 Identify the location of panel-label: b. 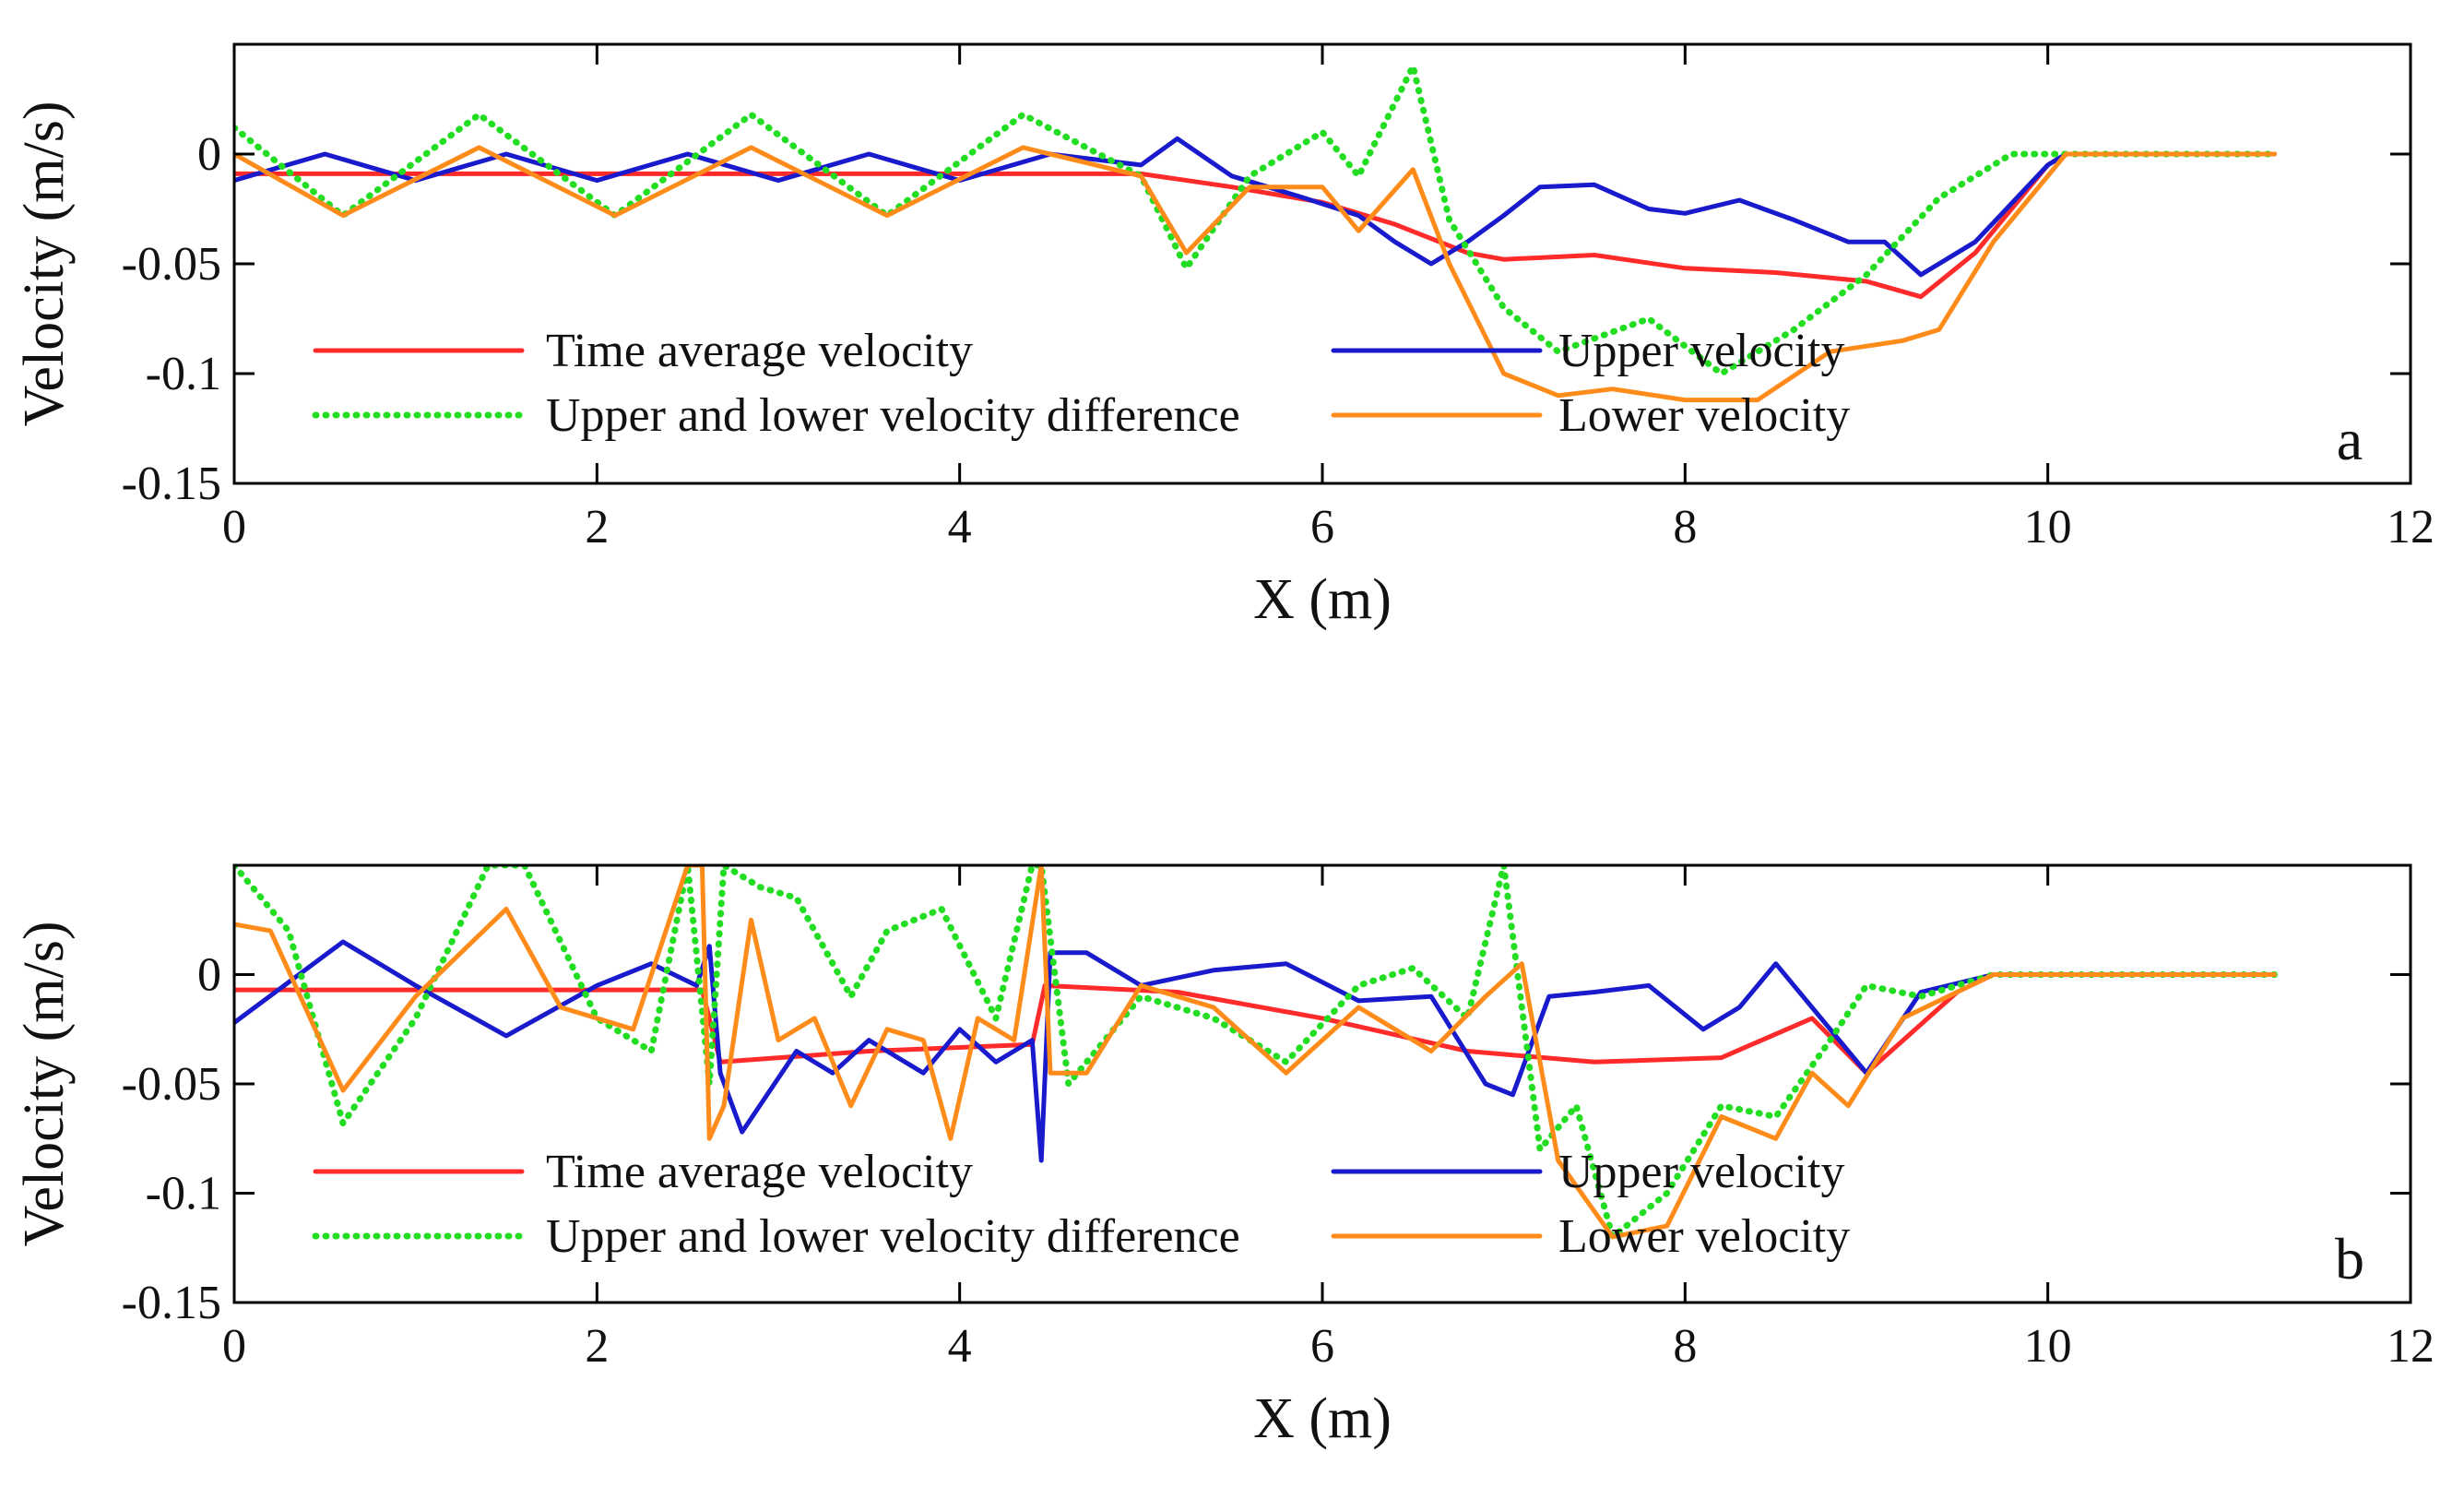
(2349, 1258).